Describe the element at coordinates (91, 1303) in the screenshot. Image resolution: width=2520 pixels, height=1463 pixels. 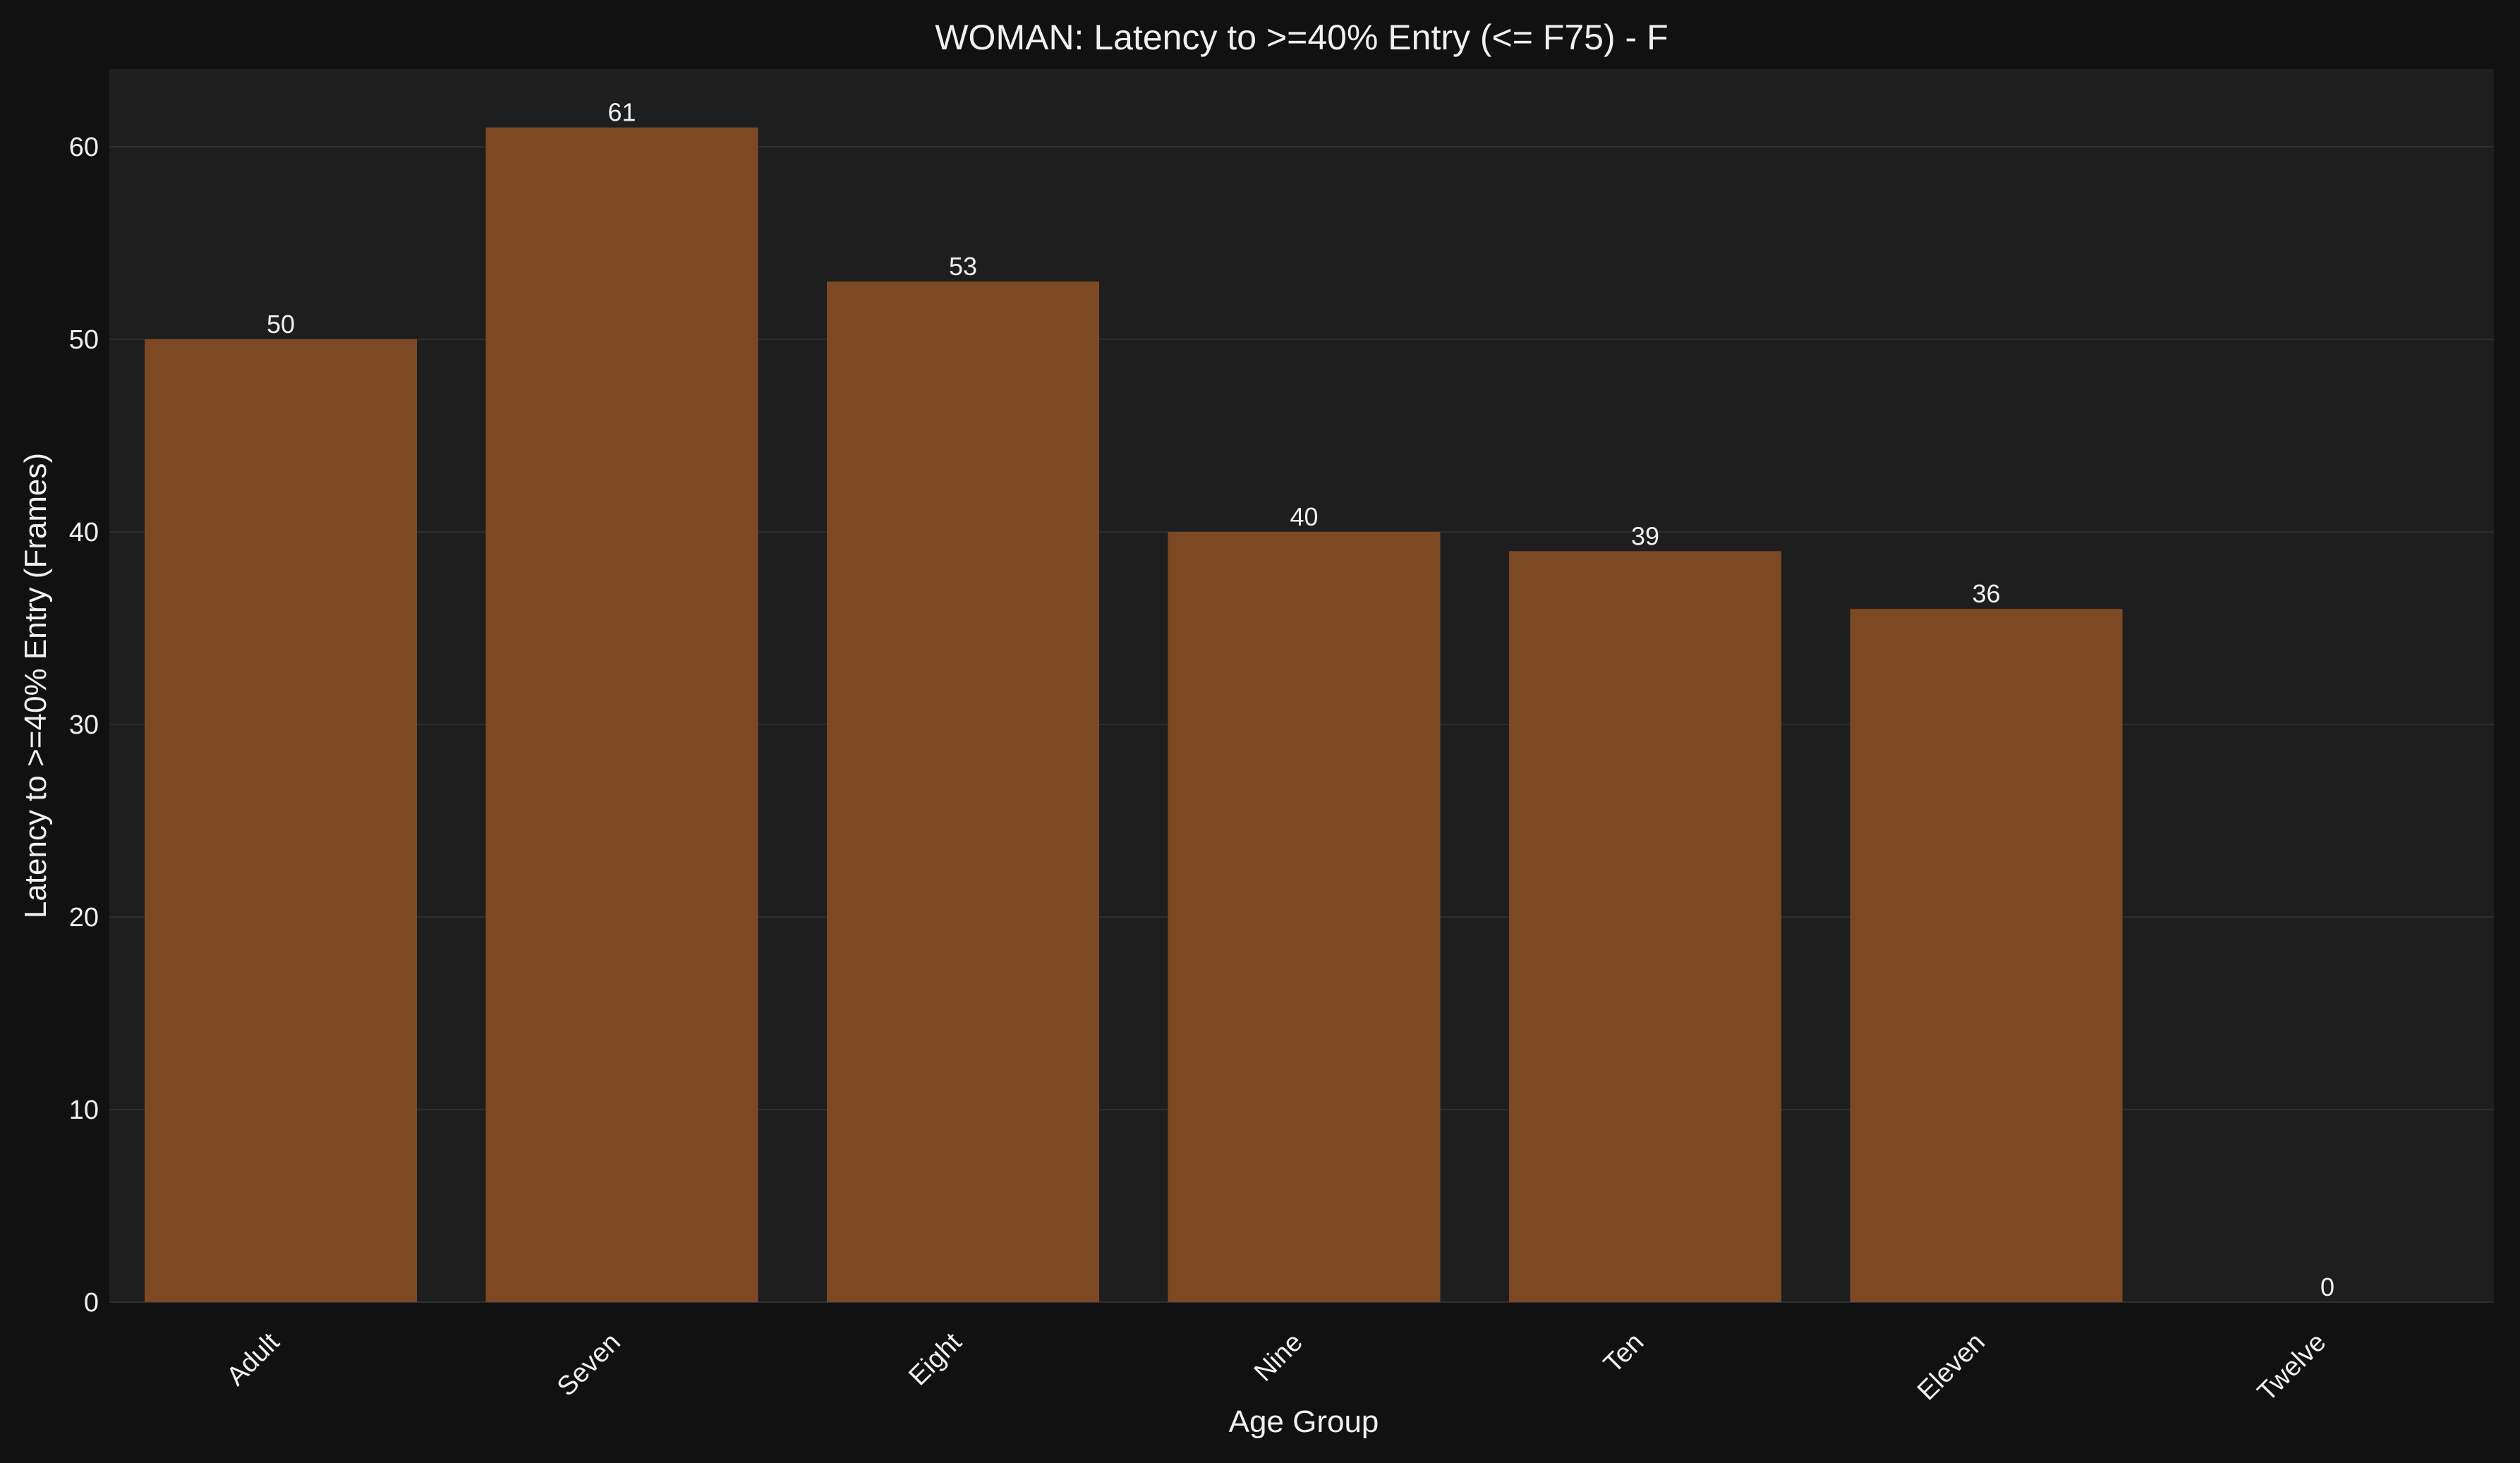
I see `y-tick-label: 0` at that location.